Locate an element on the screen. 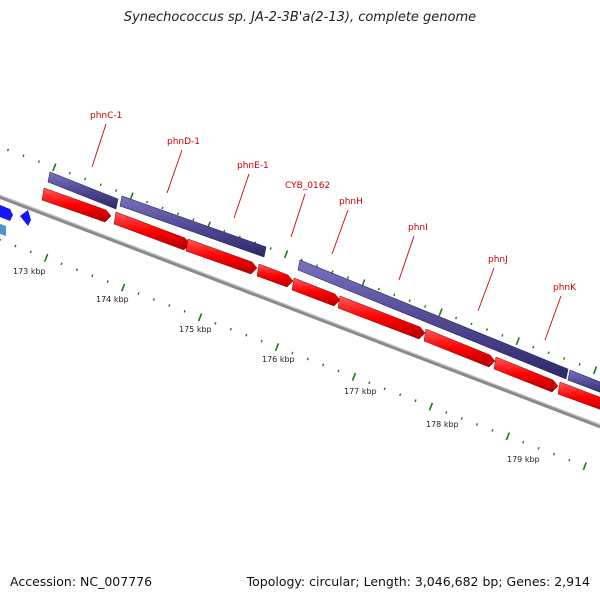 The width and height of the screenshot is (600, 600). leader-phnI is located at coordinates (406, 258).